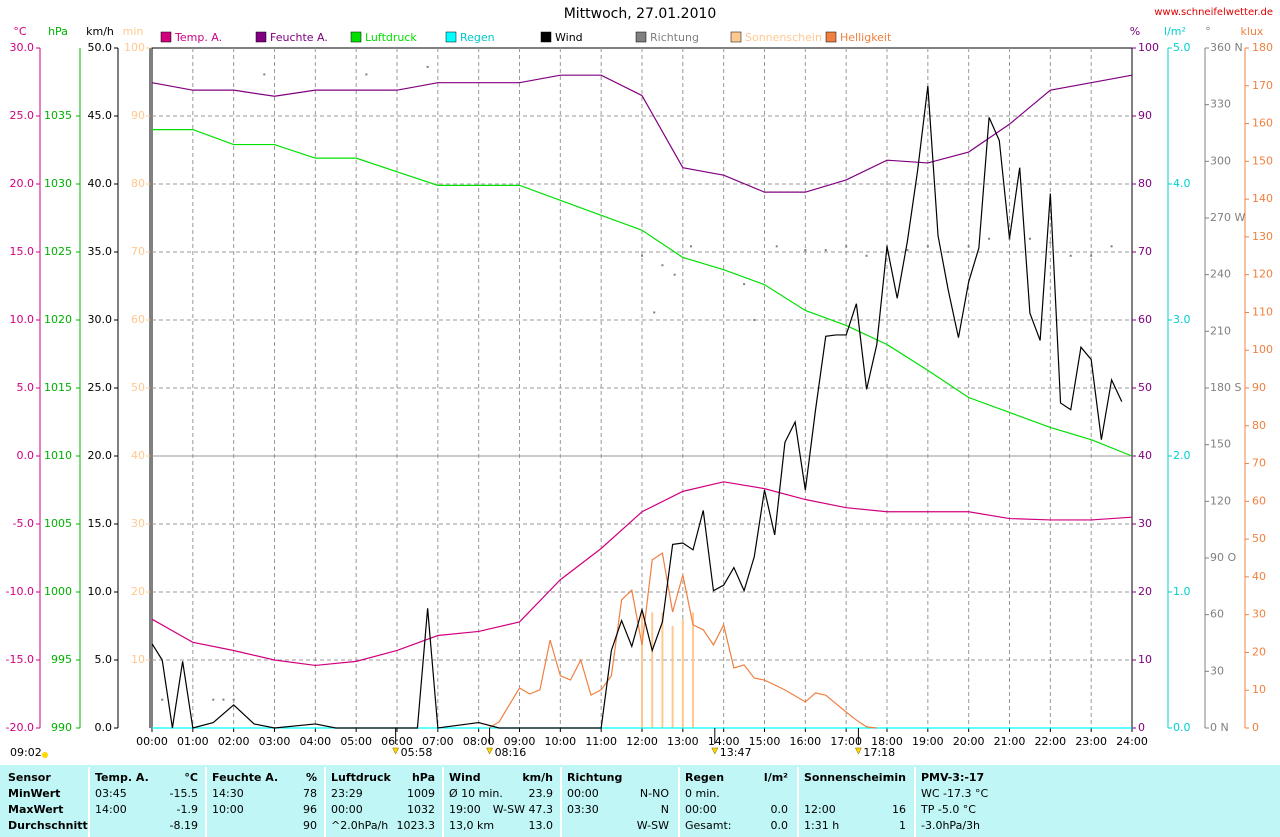  Describe the element at coordinates (1145, 387) in the screenshot. I see `y-tick-label: 50` at that location.